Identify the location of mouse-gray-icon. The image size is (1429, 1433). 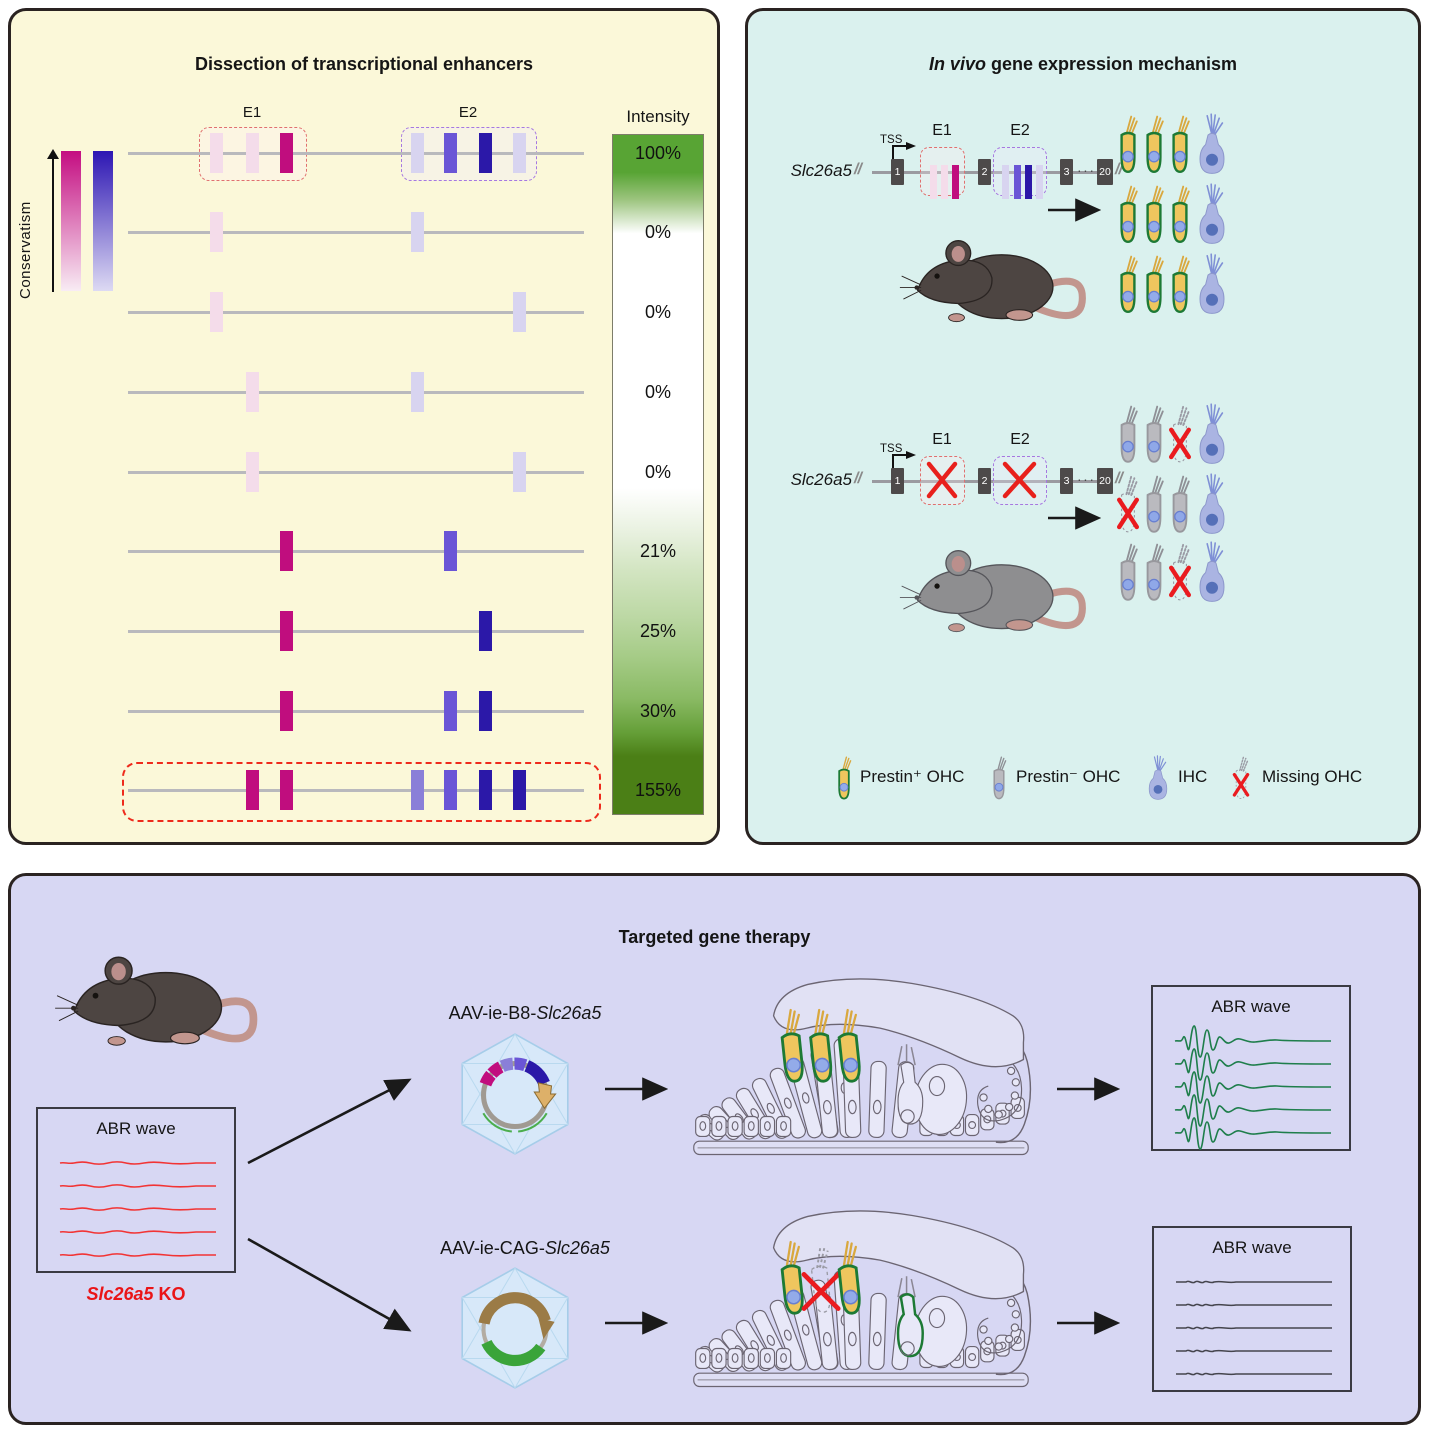
(995, 590).